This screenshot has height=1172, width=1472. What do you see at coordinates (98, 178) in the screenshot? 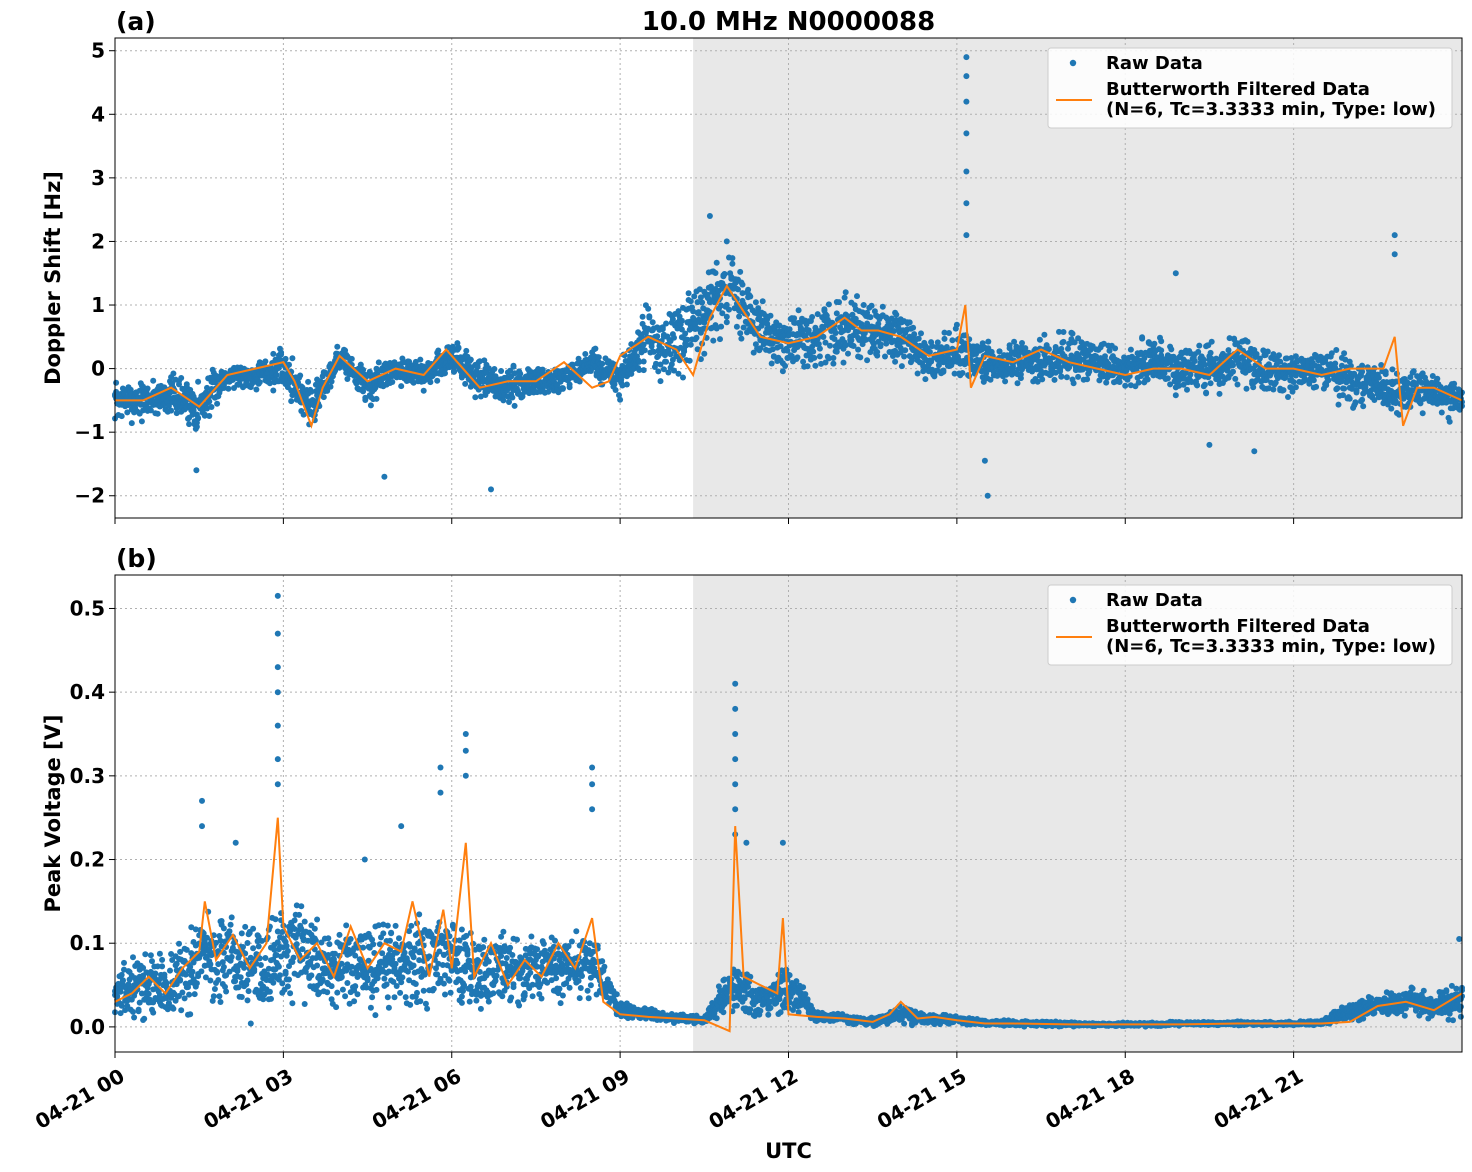
I see `y-tick-label: 3` at bounding box center [98, 178].